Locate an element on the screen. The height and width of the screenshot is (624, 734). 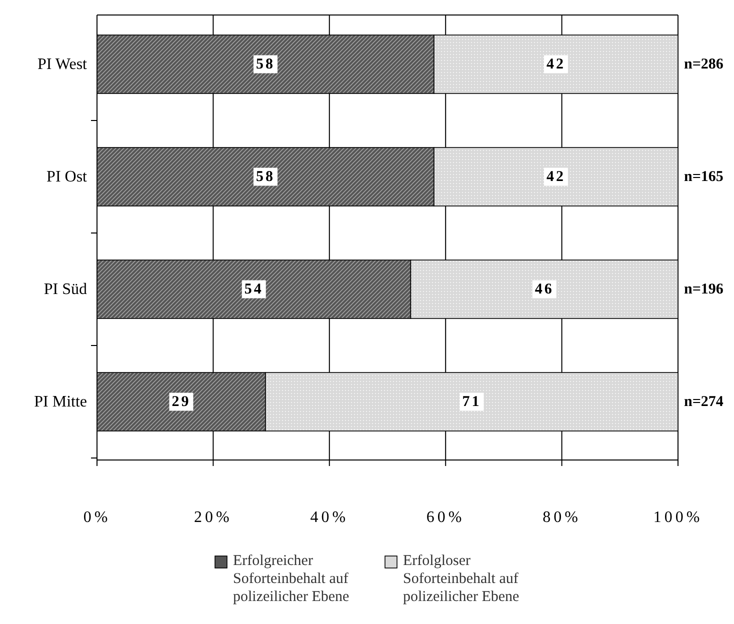
text: n=286 is located at coordinates (704, 64).